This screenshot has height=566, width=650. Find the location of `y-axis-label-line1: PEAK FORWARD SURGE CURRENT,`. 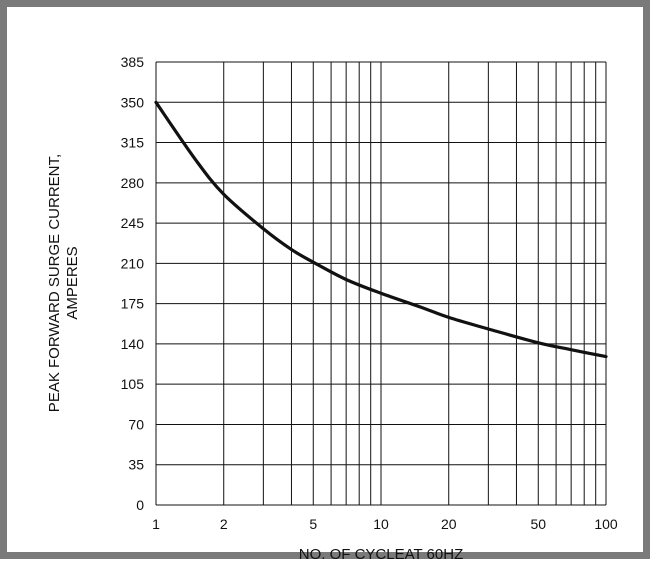

y-axis-label-line1: PEAK FORWARD SURGE CURRENT, is located at coordinates (54, 283).